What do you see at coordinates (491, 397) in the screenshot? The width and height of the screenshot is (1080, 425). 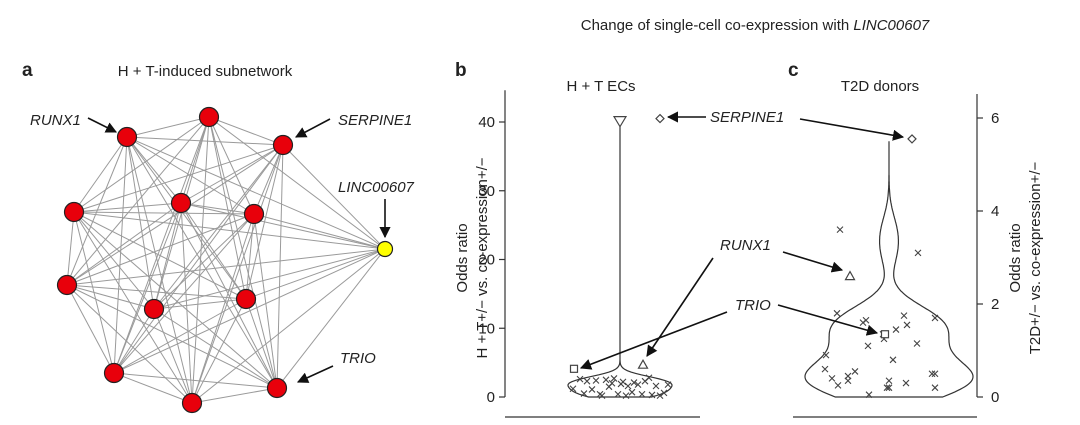 I see `panel-b-tick-label: 0` at bounding box center [491, 397].